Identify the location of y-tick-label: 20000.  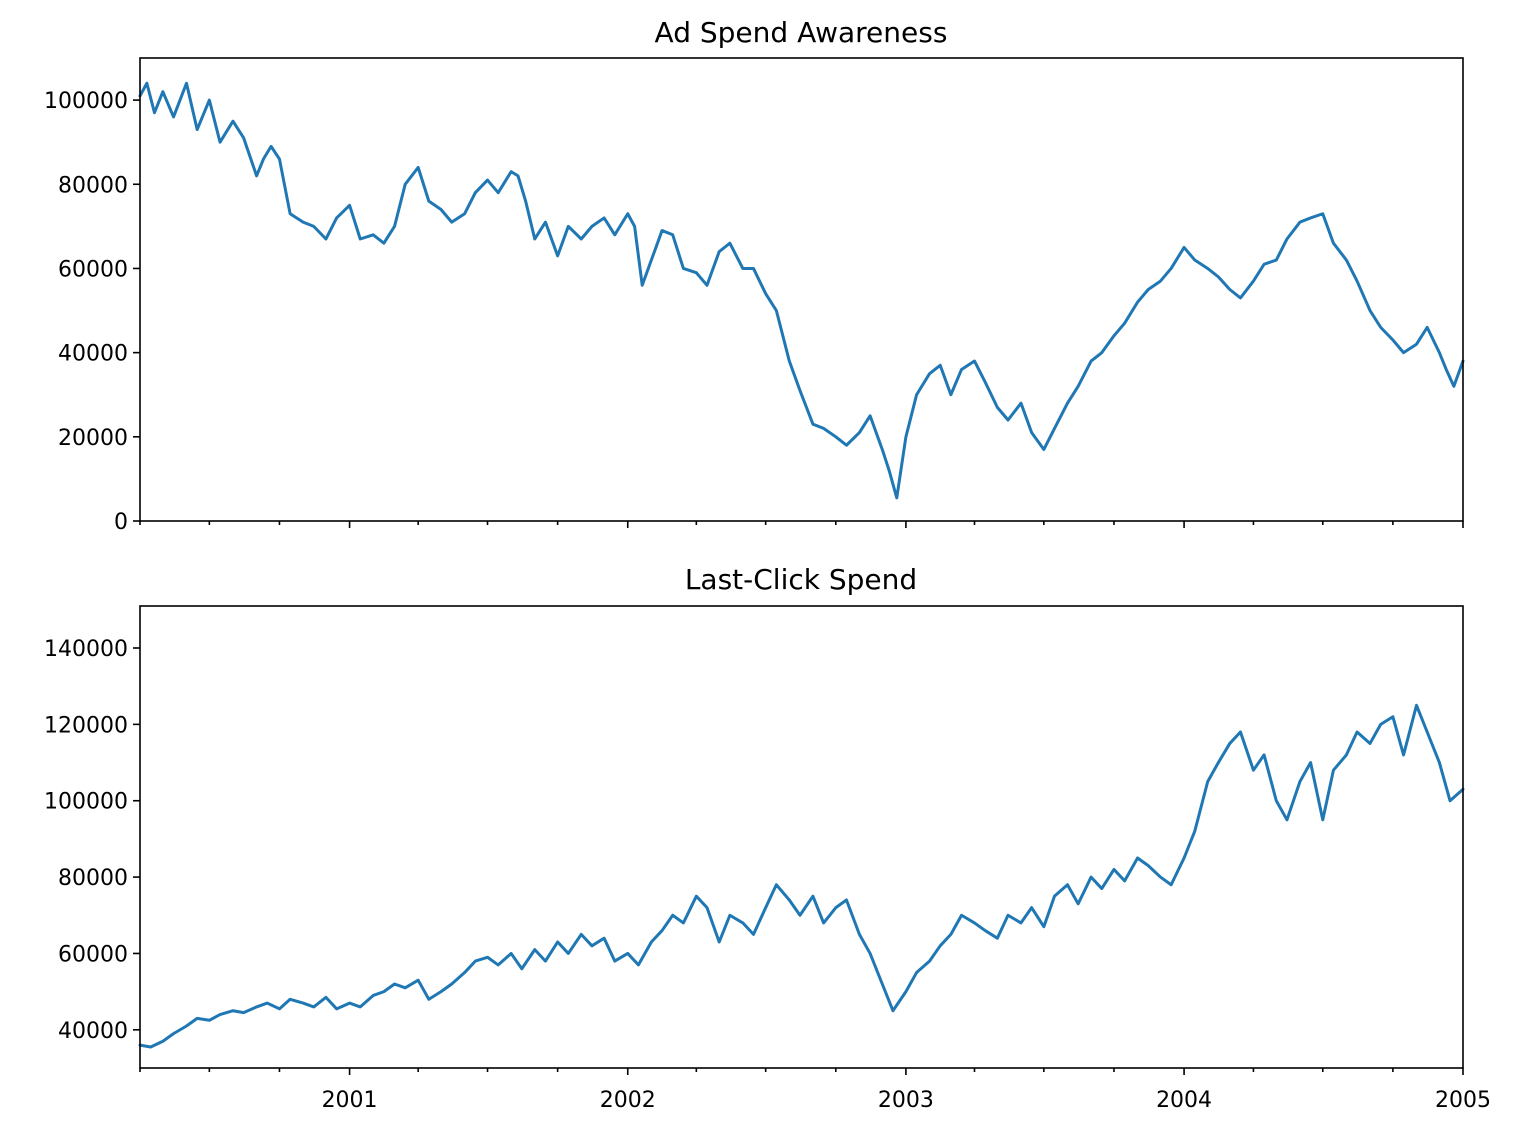
(93, 438).